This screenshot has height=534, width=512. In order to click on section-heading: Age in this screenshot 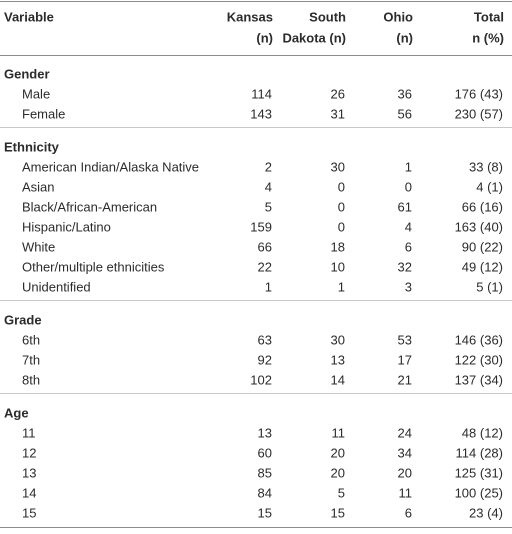, I will do `click(16, 412)`.